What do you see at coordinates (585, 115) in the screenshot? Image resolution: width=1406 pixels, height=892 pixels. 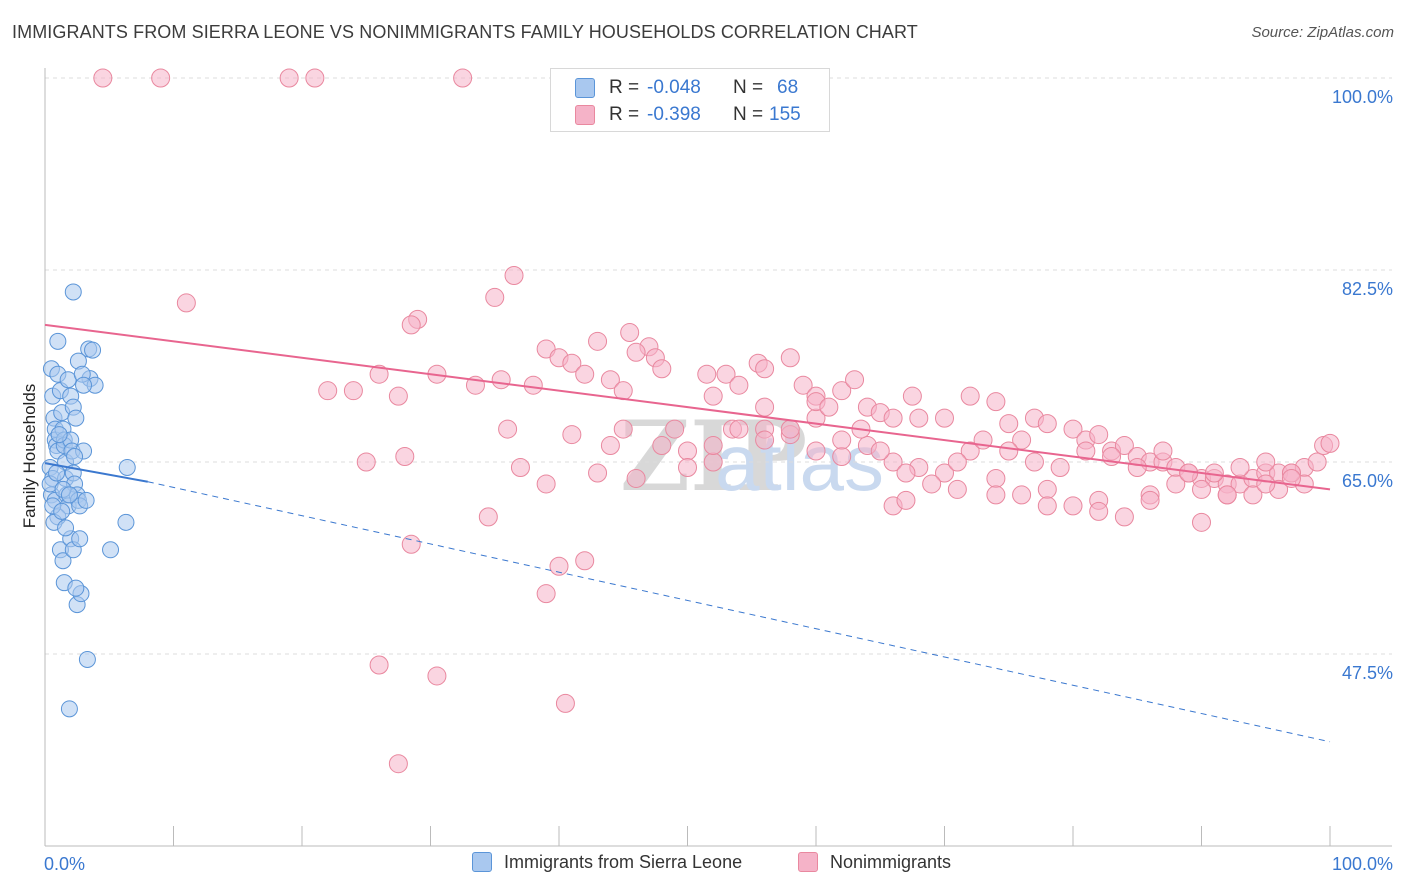 I see `legend-swatch-pink` at bounding box center [585, 115].